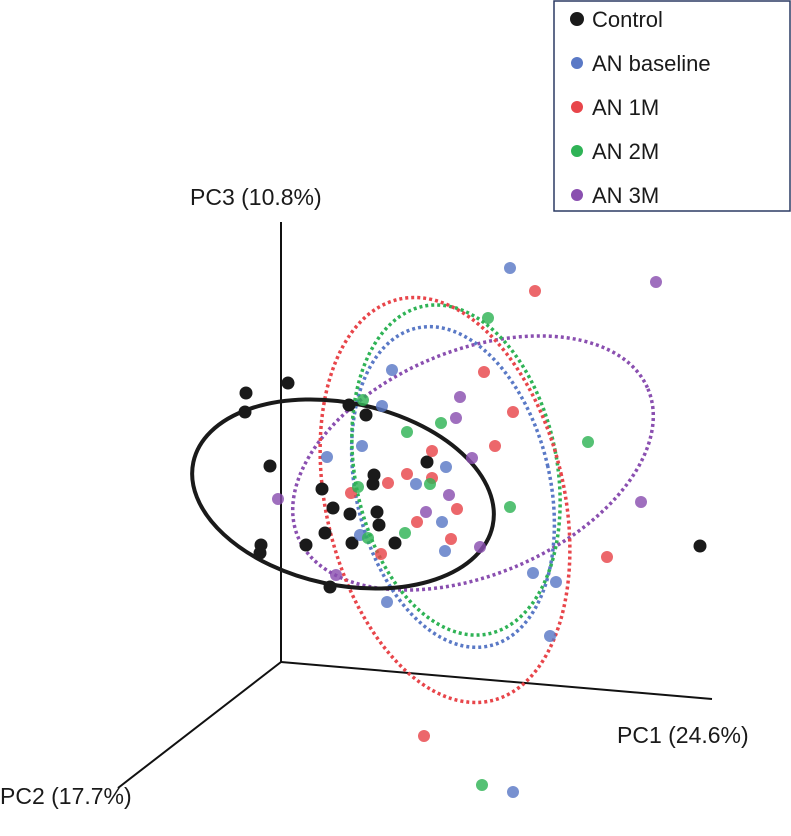 This screenshot has width=791, height=836. Describe the element at coordinates (625, 195) in the screenshot. I see `legend-label-m3: AN 3M` at that location.